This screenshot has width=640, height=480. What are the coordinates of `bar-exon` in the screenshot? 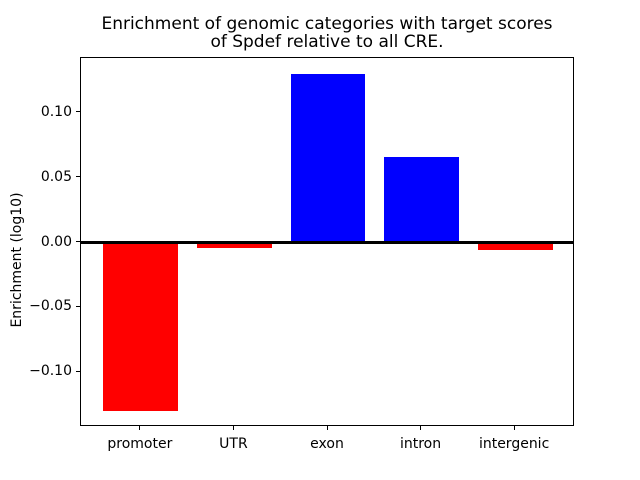 It's located at (328, 158).